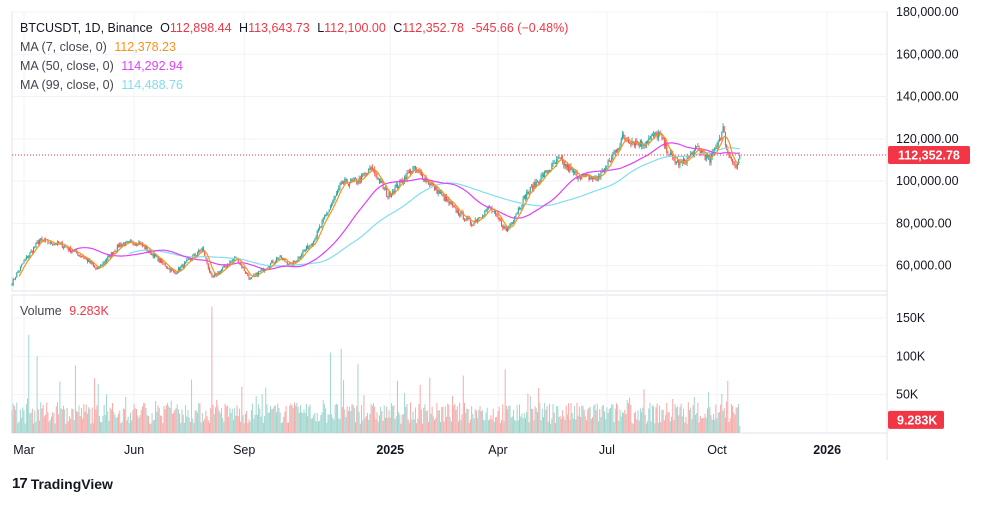 The height and width of the screenshot is (509, 984). What do you see at coordinates (66, 311) in the screenshot?
I see `volume-legend: Volume 9.283K` at bounding box center [66, 311].